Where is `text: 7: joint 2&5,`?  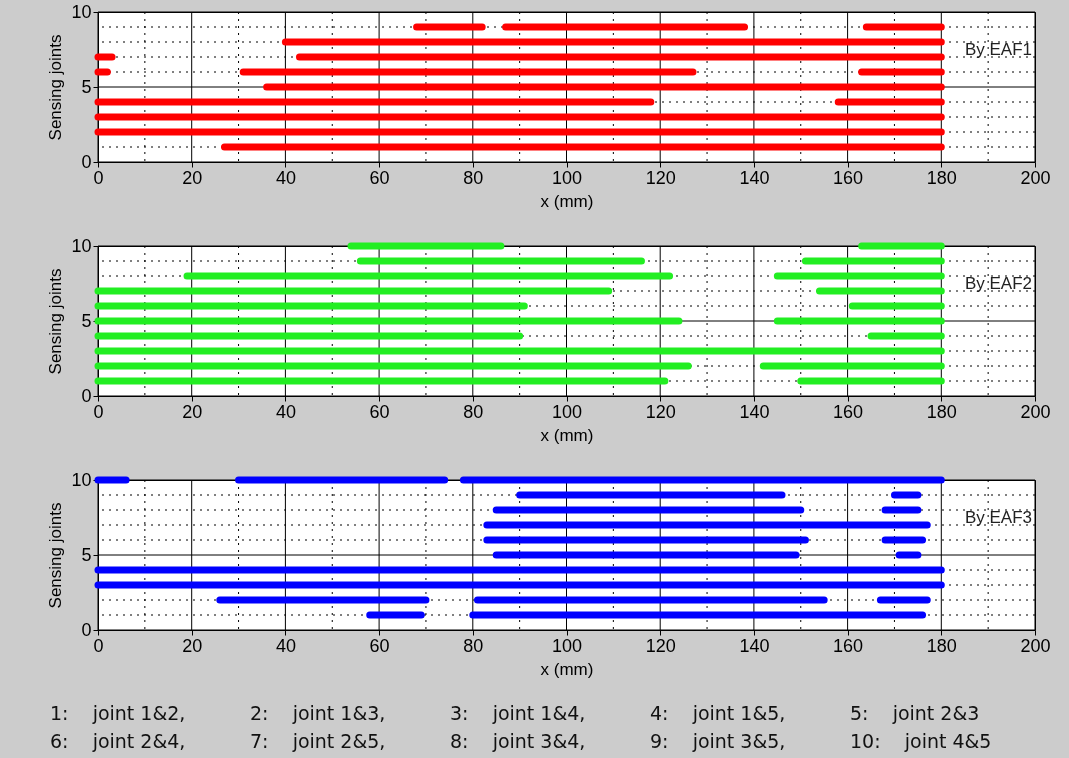 text: 7: joint 2&5, is located at coordinates (318, 741).